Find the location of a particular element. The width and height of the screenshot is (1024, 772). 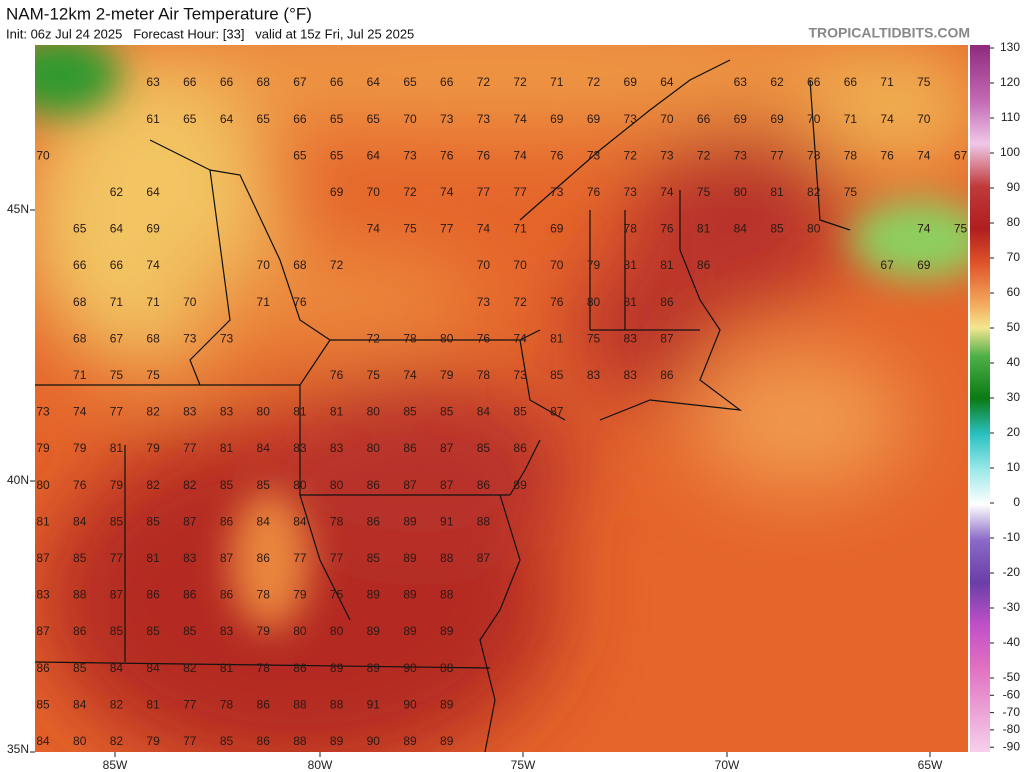

temperature-value: 61 is located at coordinates (153, 119).